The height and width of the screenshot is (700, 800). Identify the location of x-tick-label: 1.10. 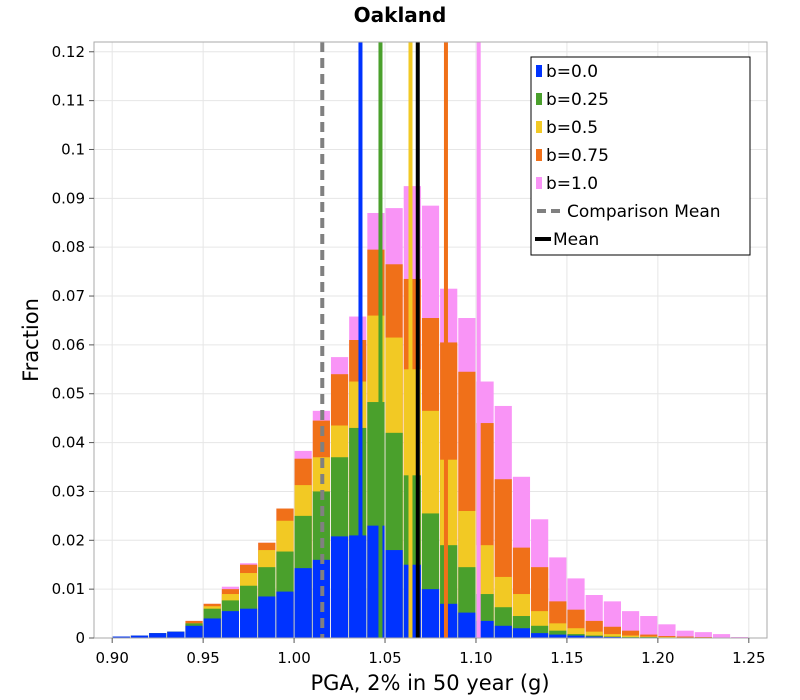
(475, 658).